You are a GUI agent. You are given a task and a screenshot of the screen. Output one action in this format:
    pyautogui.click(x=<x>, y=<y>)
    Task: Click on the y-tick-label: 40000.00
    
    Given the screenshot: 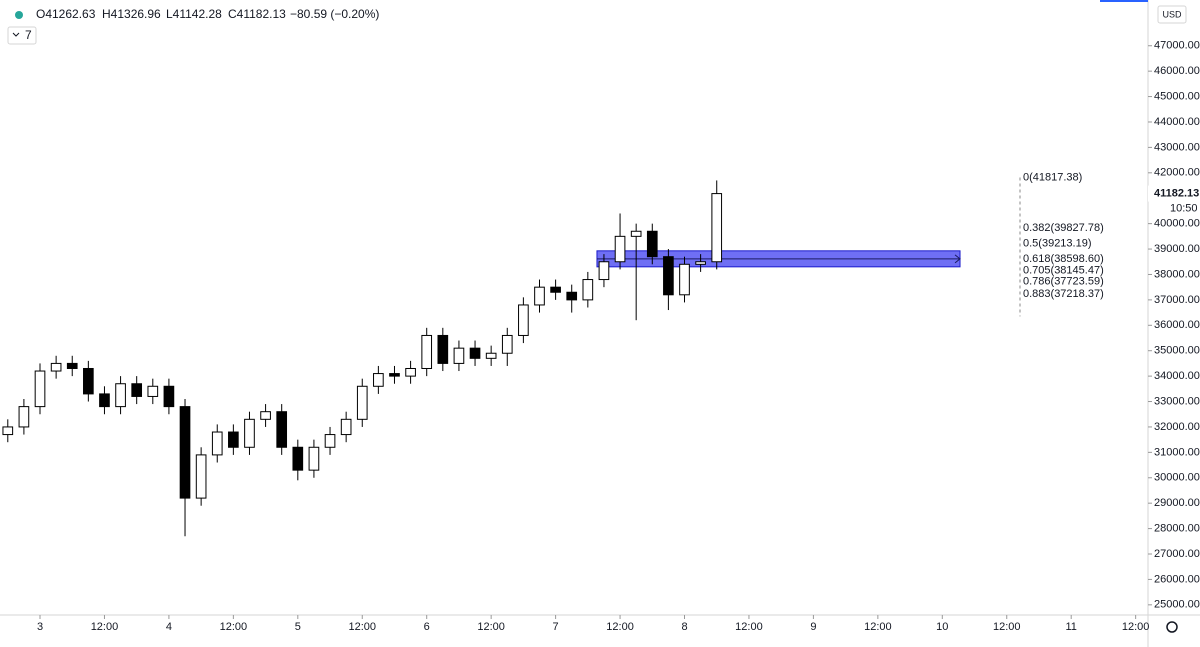 What is the action you would take?
    pyautogui.click(x=1177, y=224)
    